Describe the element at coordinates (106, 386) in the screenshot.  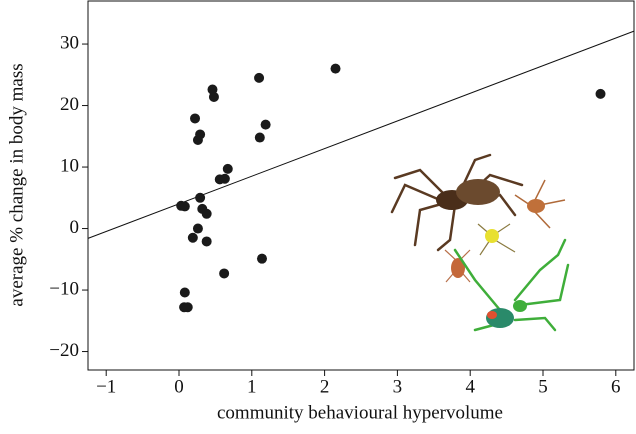
I see `x-tick-label: −1` at that location.